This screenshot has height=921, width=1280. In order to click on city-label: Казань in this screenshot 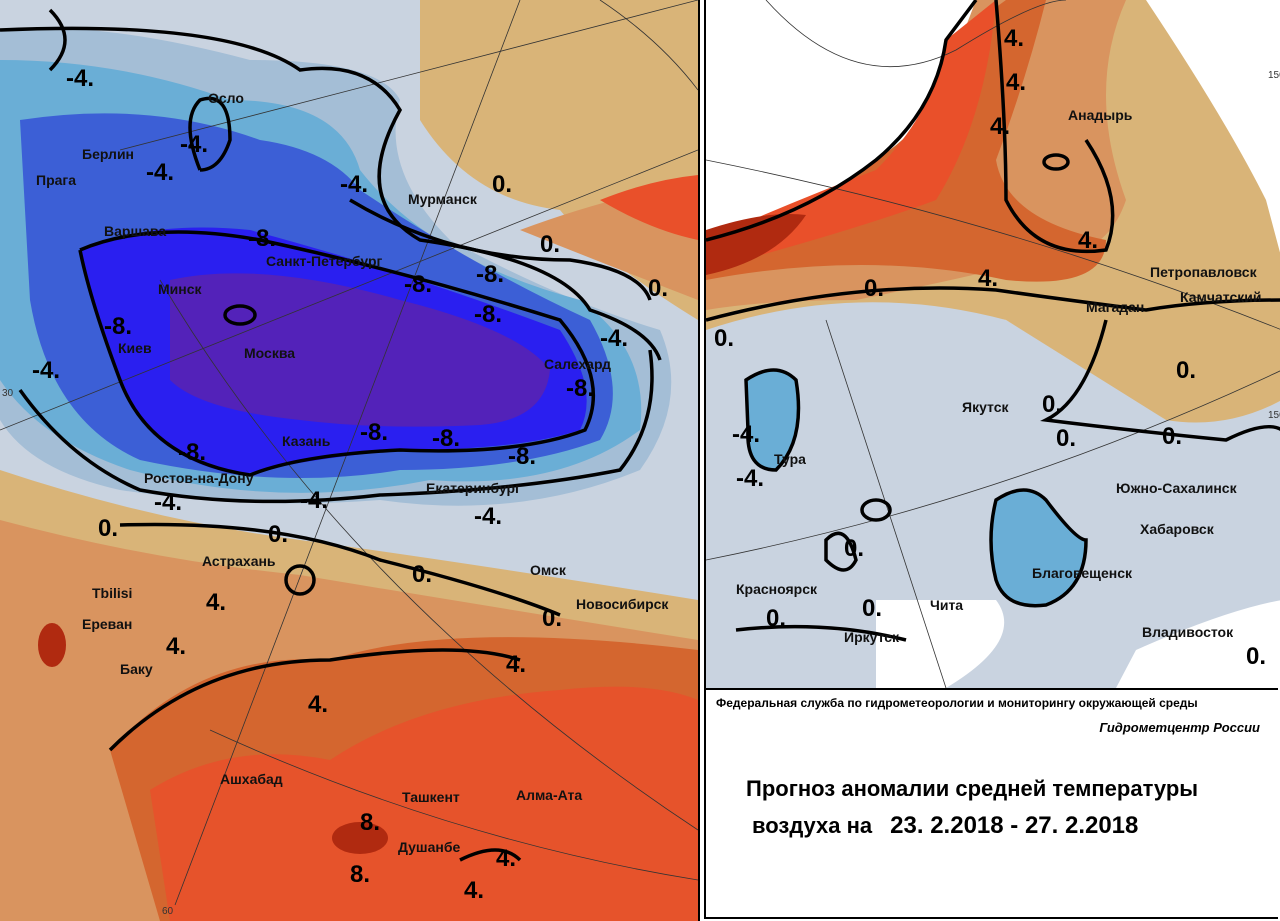, I will do `click(306, 441)`.